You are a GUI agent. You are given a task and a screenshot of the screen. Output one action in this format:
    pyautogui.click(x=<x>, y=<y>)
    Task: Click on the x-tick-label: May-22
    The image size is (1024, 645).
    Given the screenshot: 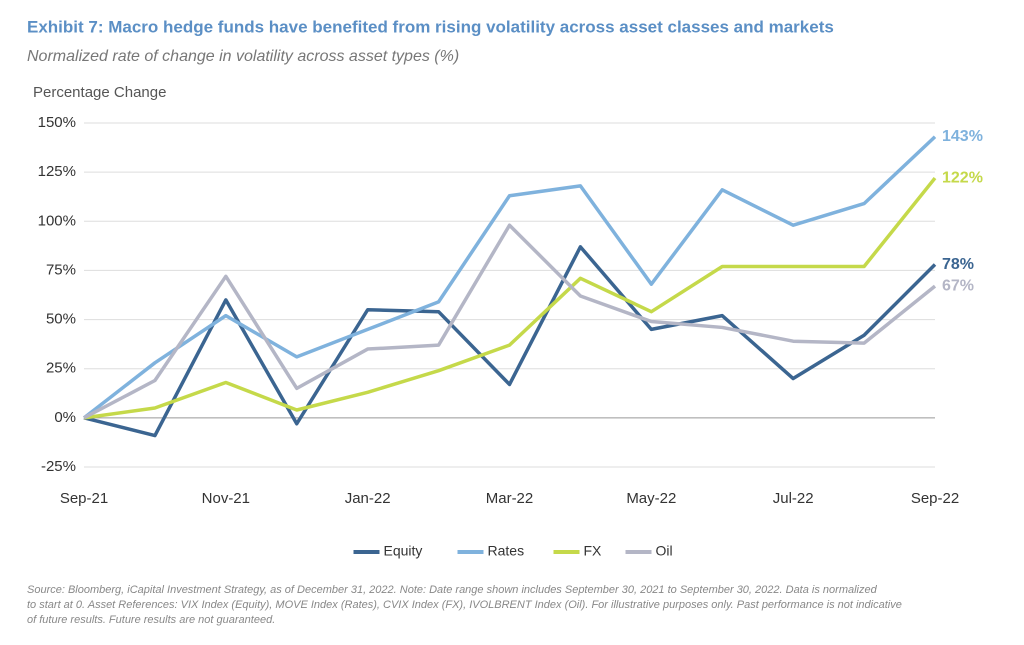 What is the action you would take?
    pyautogui.click(x=651, y=498)
    